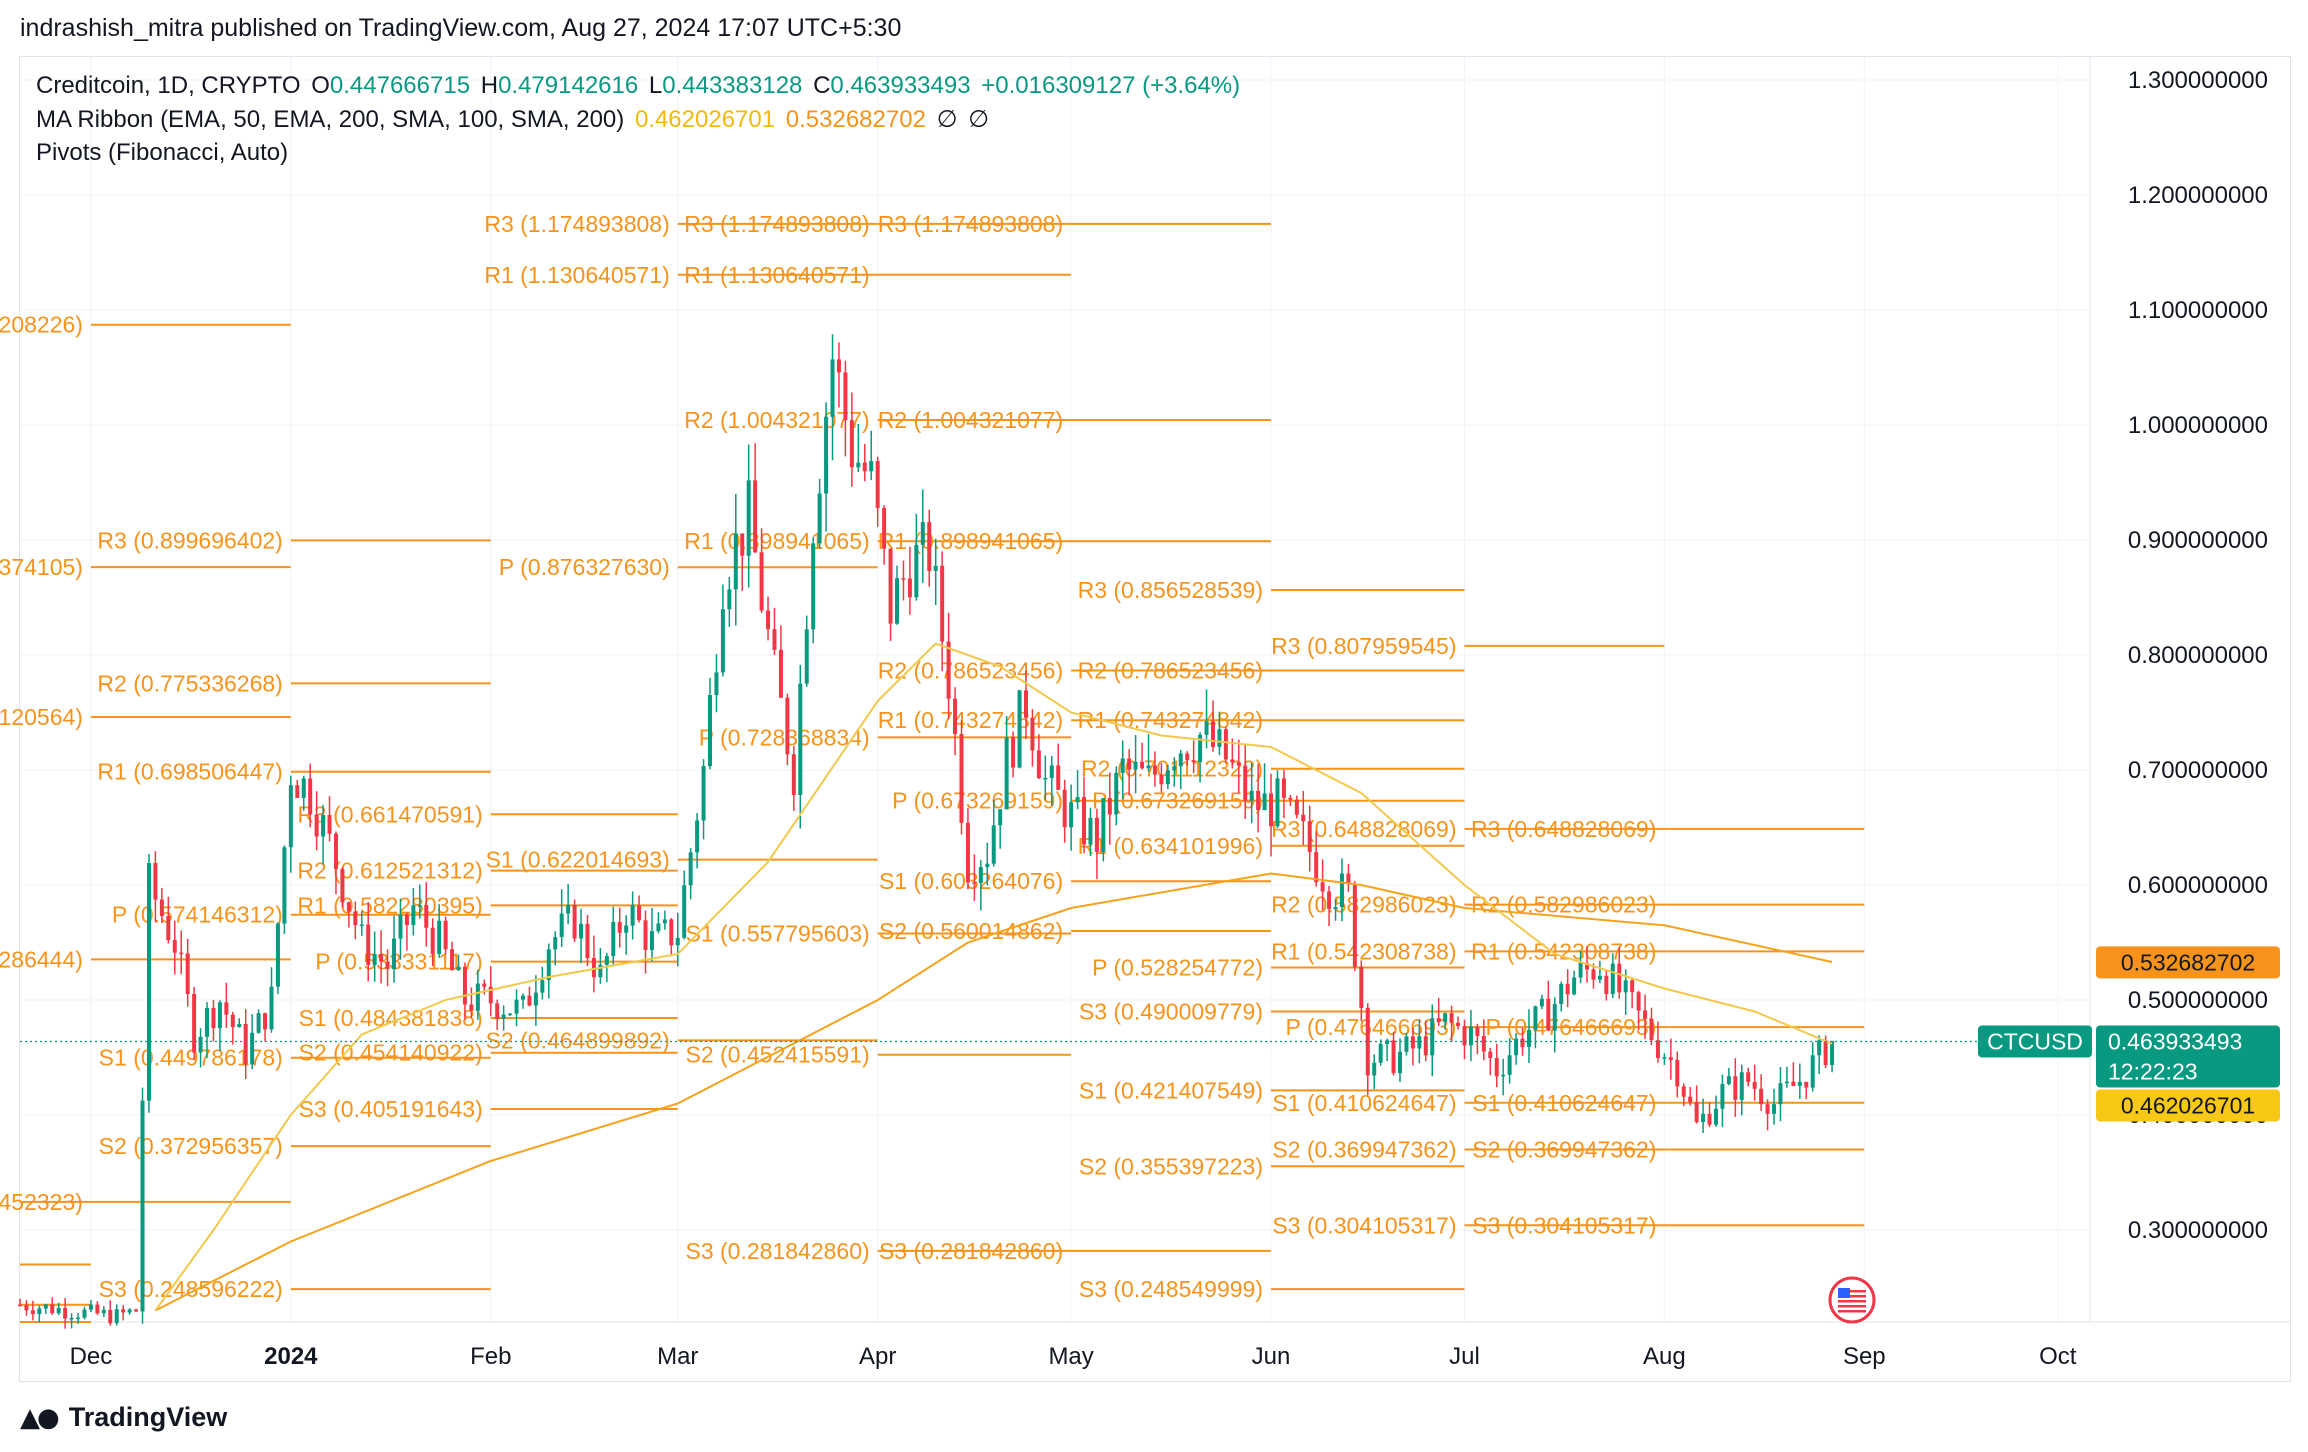 The width and height of the screenshot is (2308, 1452). What do you see at coordinates (1464, 1356) in the screenshot?
I see `x-tick-label: Jul` at bounding box center [1464, 1356].